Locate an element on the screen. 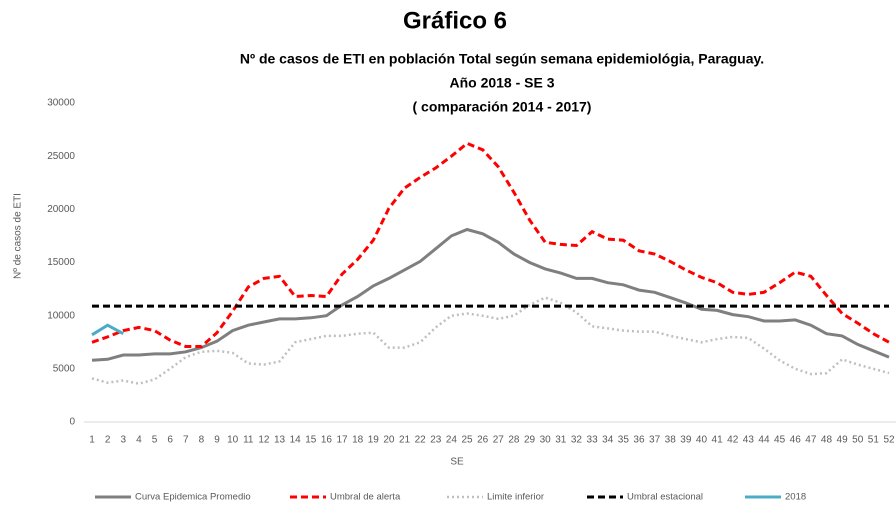  x-tick-label: 16 is located at coordinates (327, 440).